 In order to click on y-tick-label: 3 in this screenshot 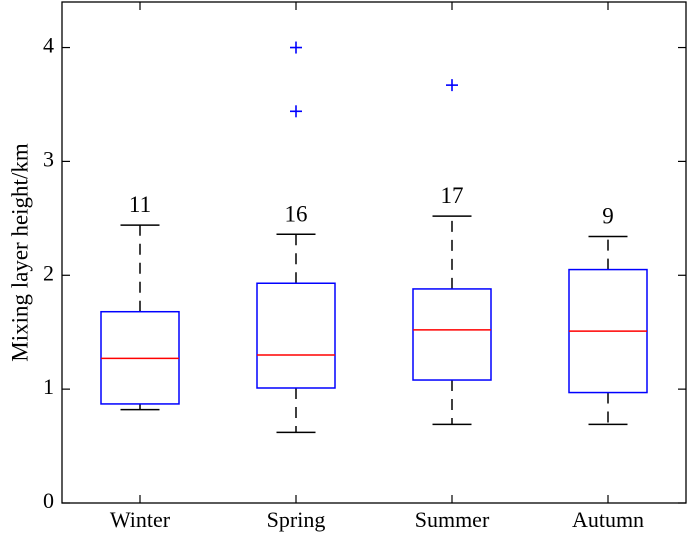, I will do `click(48, 158)`.